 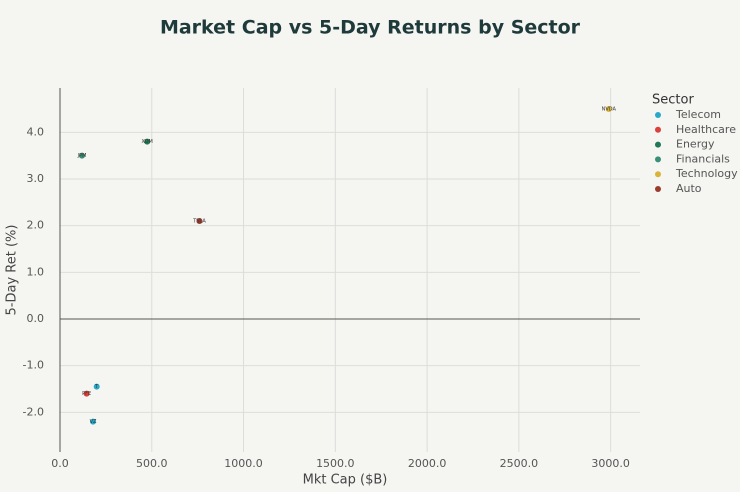 What do you see at coordinates (12, 270) in the screenshot?
I see `y-axis-label: 5-Day Ret (%)` at bounding box center [12, 270].